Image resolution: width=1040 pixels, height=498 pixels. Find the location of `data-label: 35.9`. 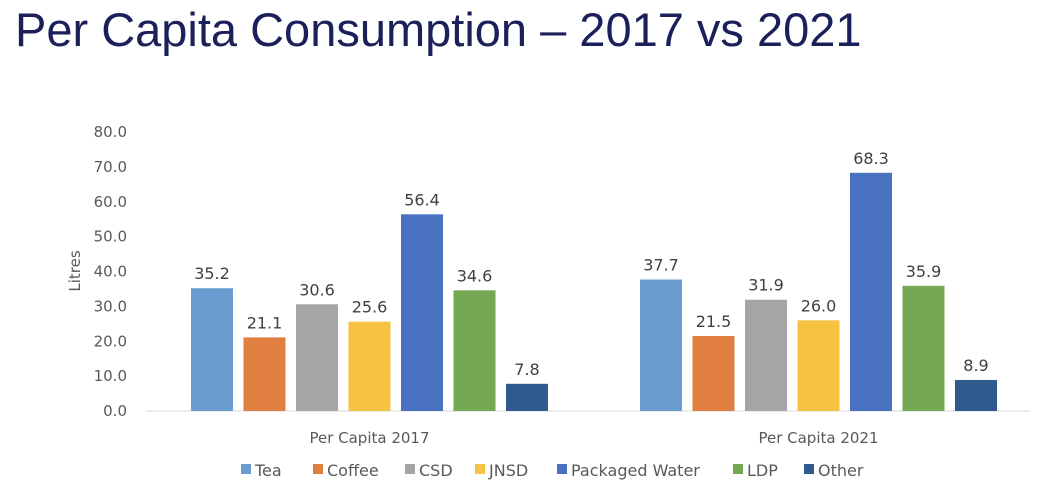

data-label: 35.9 is located at coordinates (924, 271).